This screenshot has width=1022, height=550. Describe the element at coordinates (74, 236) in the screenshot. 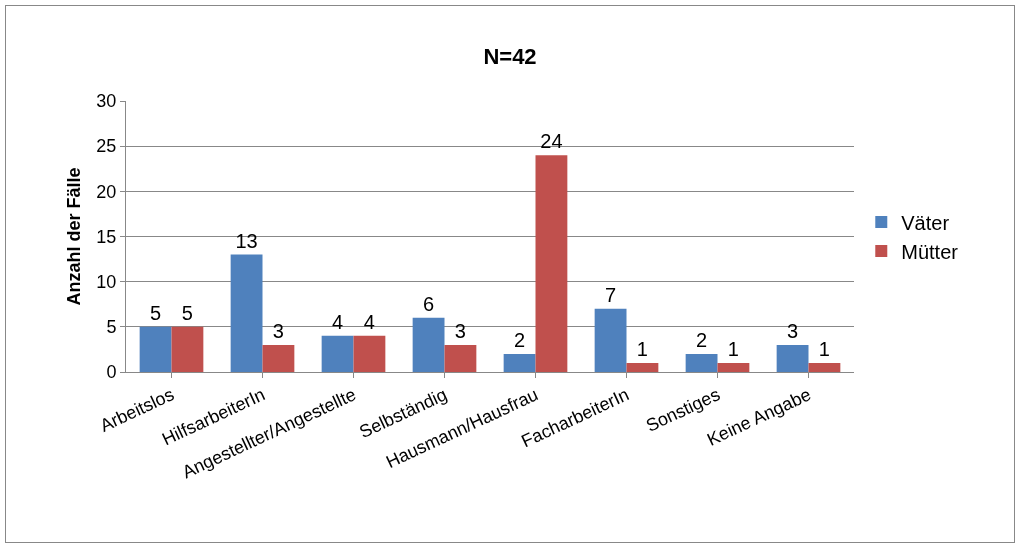

I see `y-axis-title: Anzahl der Fälle` at that location.